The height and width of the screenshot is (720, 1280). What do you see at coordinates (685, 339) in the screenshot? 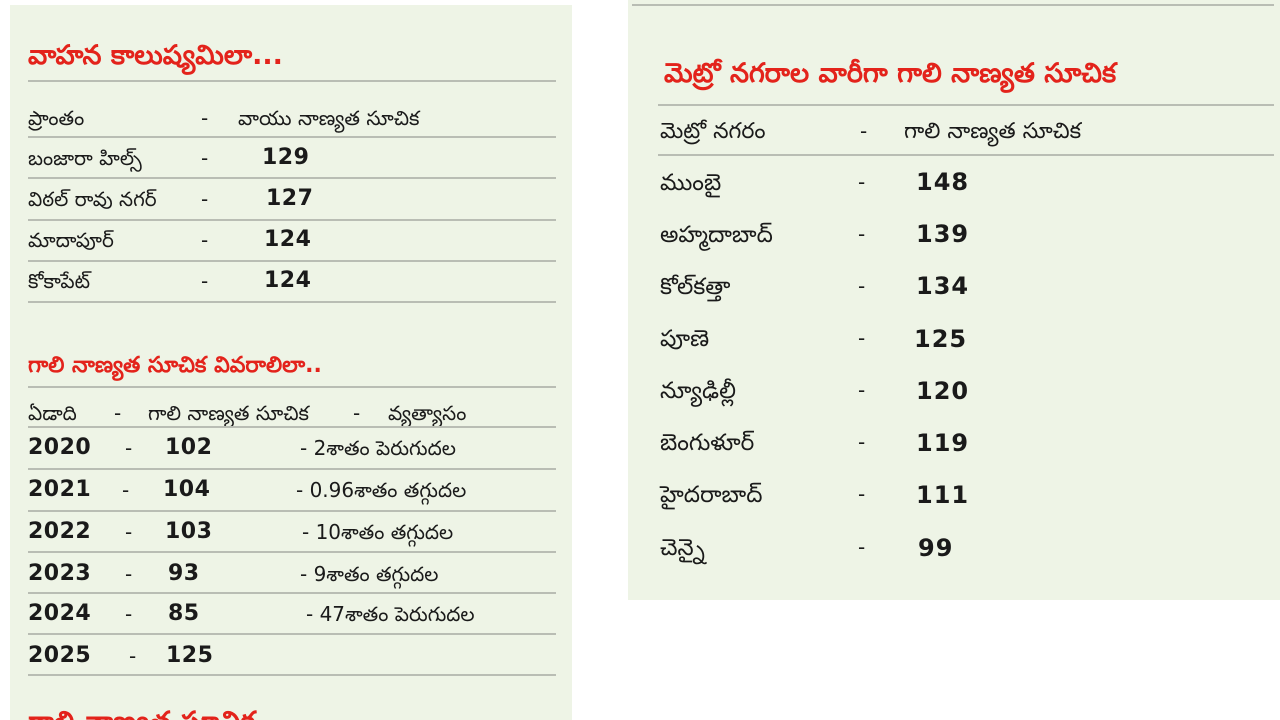
I see `city-name: పూణె` at bounding box center [685, 339].